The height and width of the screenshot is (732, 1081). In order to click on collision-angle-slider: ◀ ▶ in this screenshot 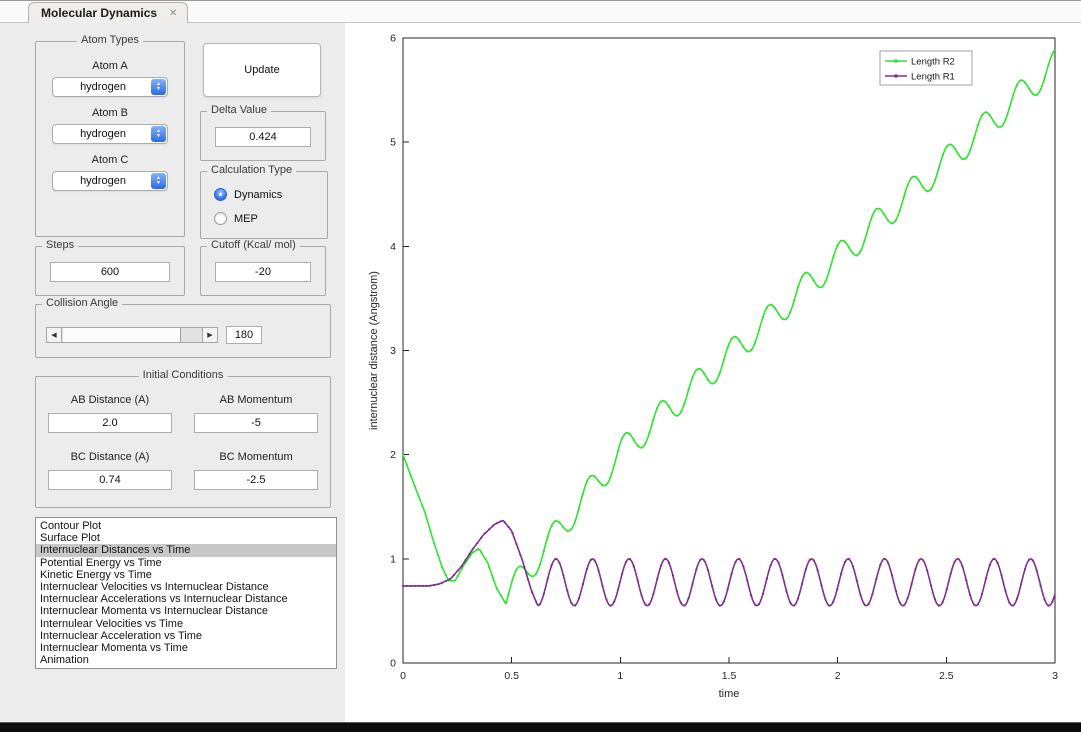, I will do `click(132, 335)`.